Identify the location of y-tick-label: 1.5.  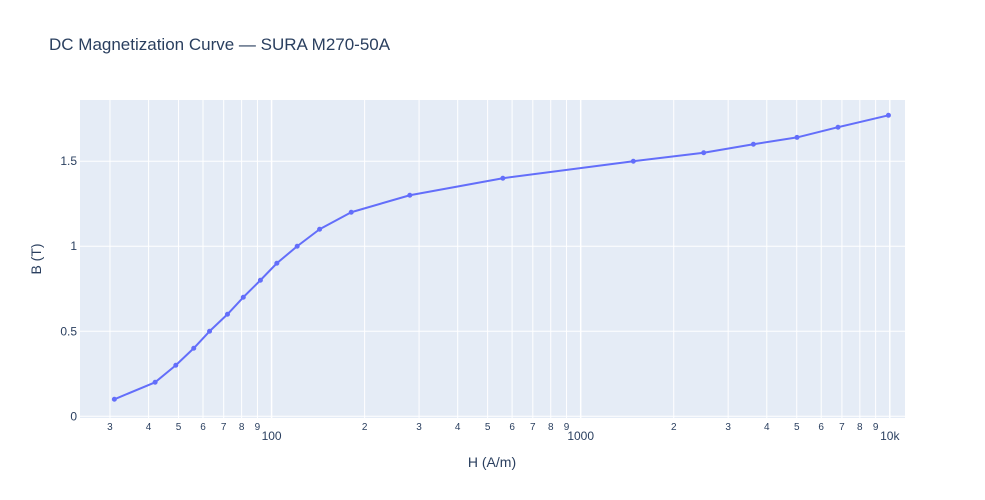
(68, 161).